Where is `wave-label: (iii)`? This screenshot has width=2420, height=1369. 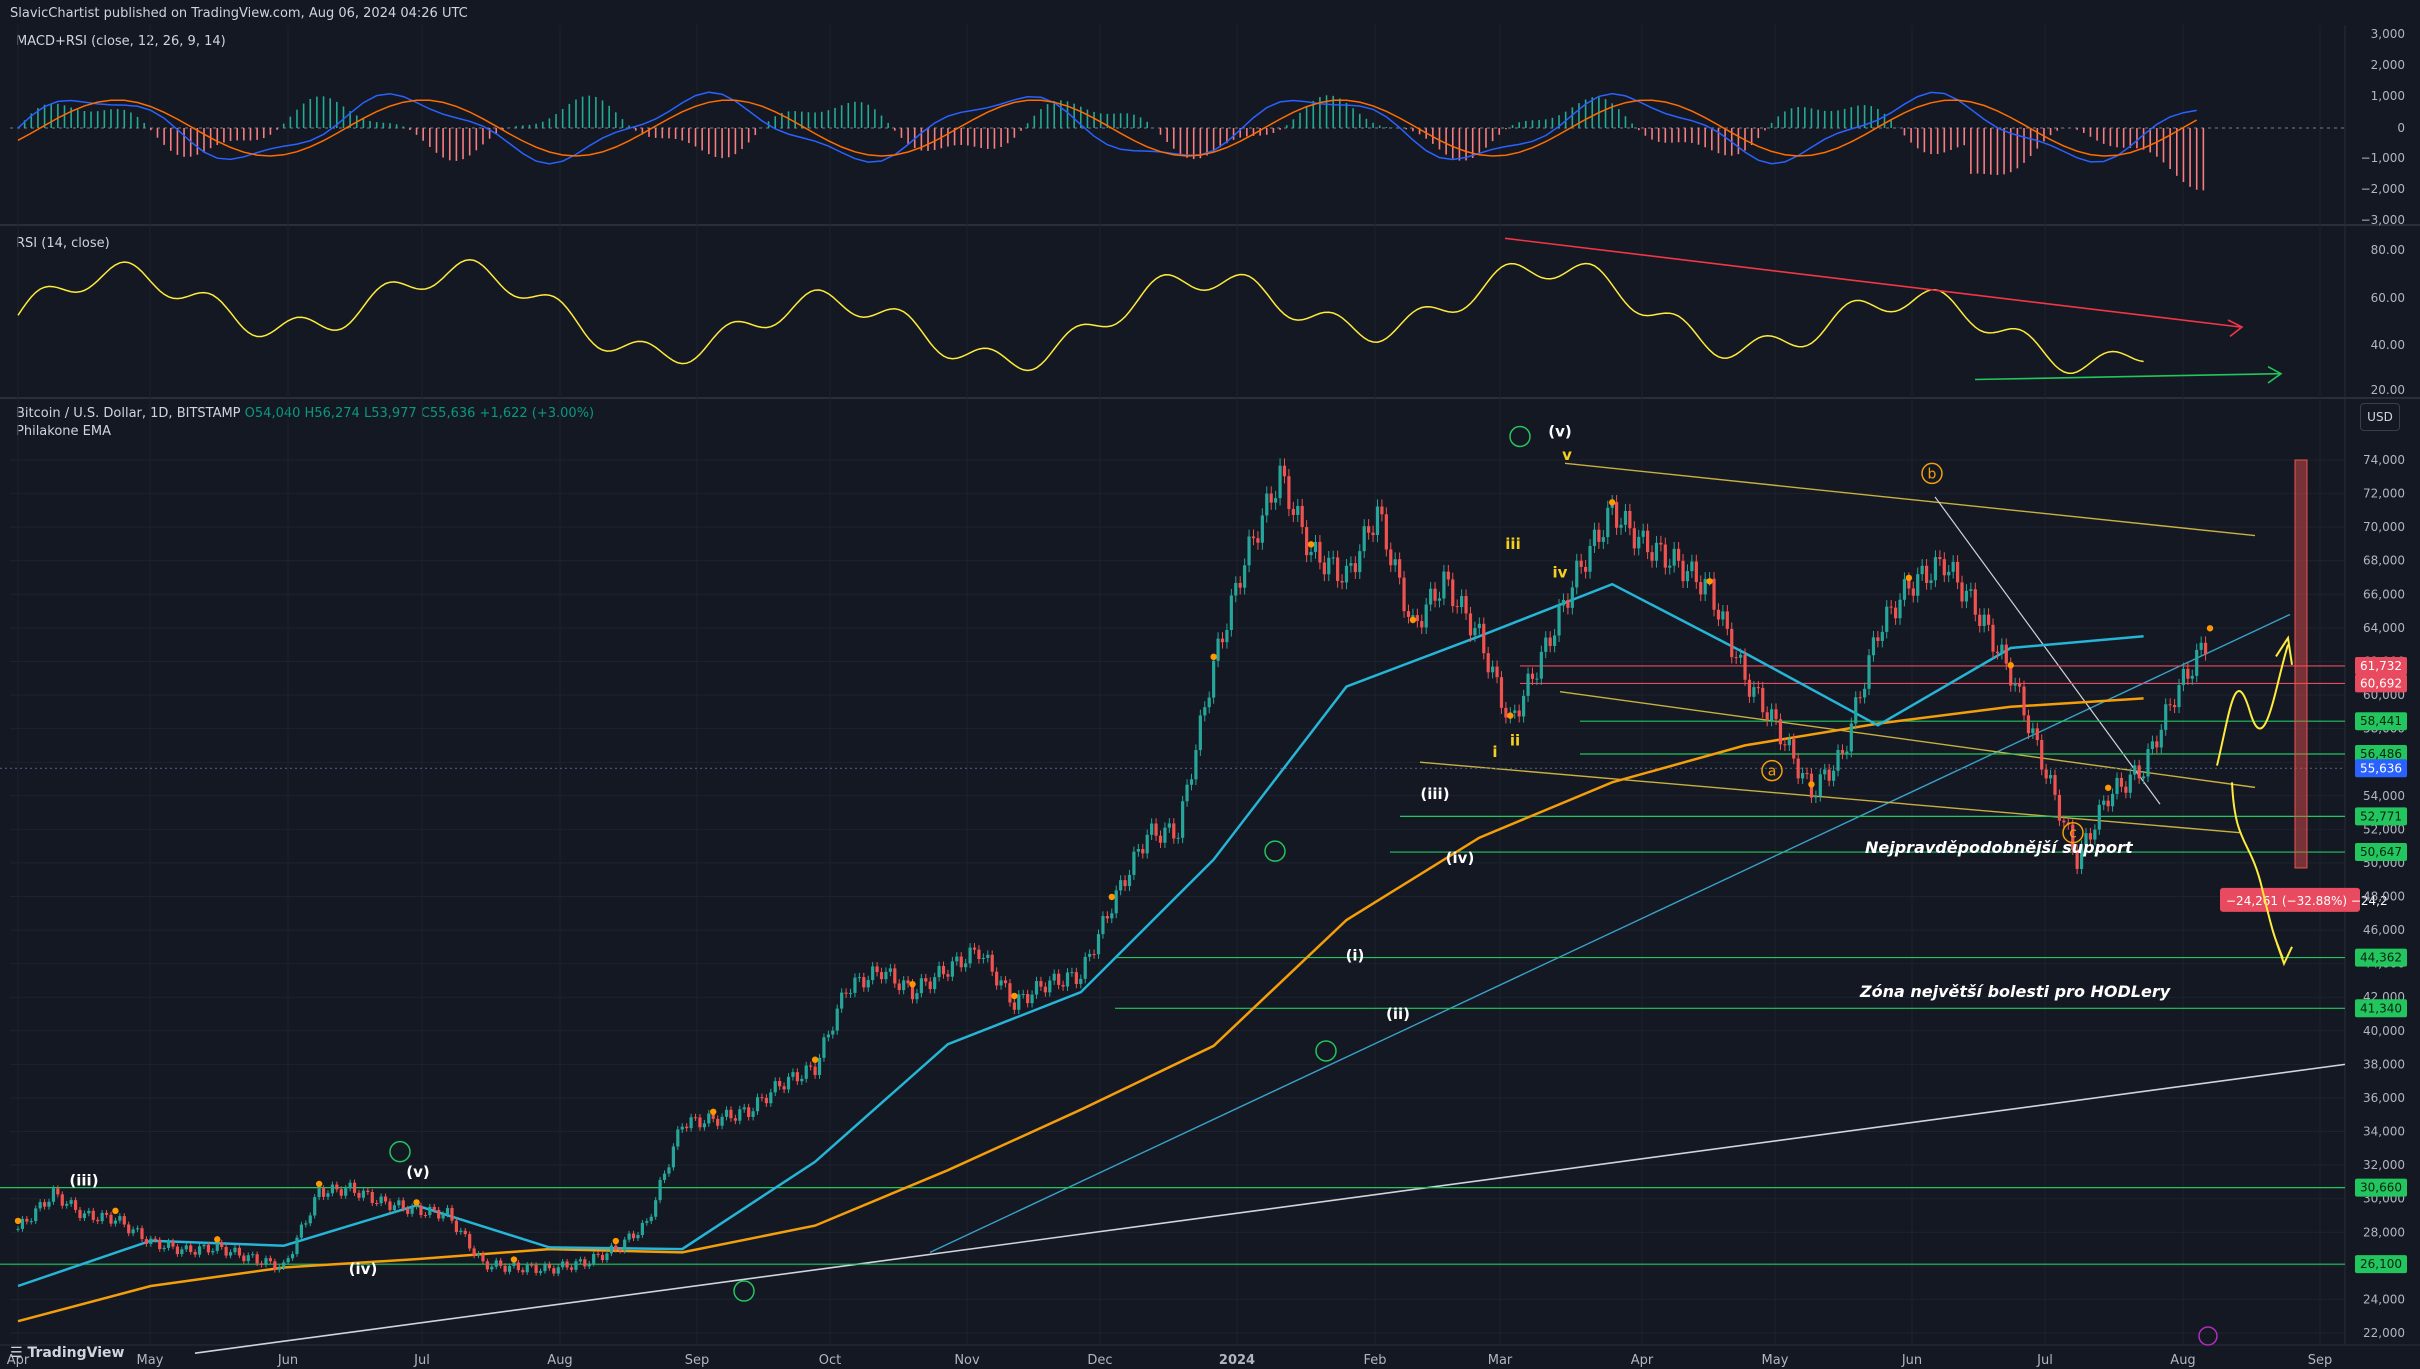 wave-label: (iii) is located at coordinates (1434, 794).